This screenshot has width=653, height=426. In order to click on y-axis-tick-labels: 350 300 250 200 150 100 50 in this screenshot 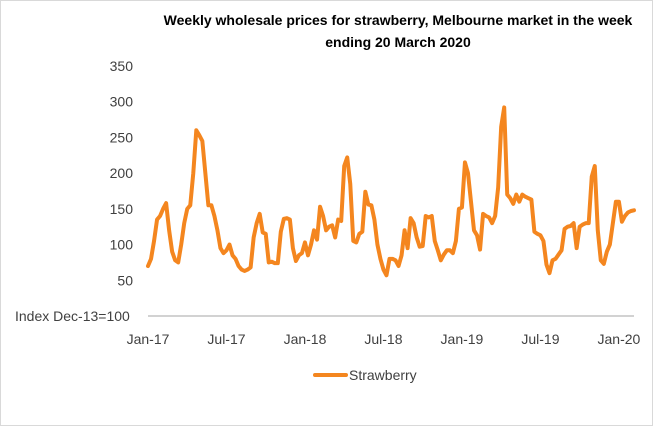, I will do `click(122, 173)`.